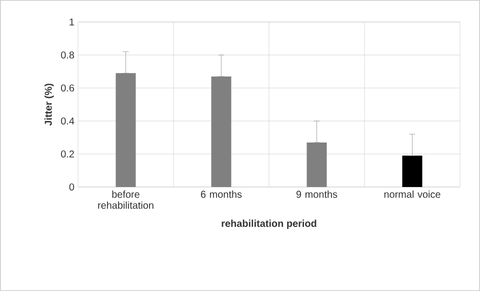  I want to click on x-tick-label: before rehabilitation, so click(126, 199).